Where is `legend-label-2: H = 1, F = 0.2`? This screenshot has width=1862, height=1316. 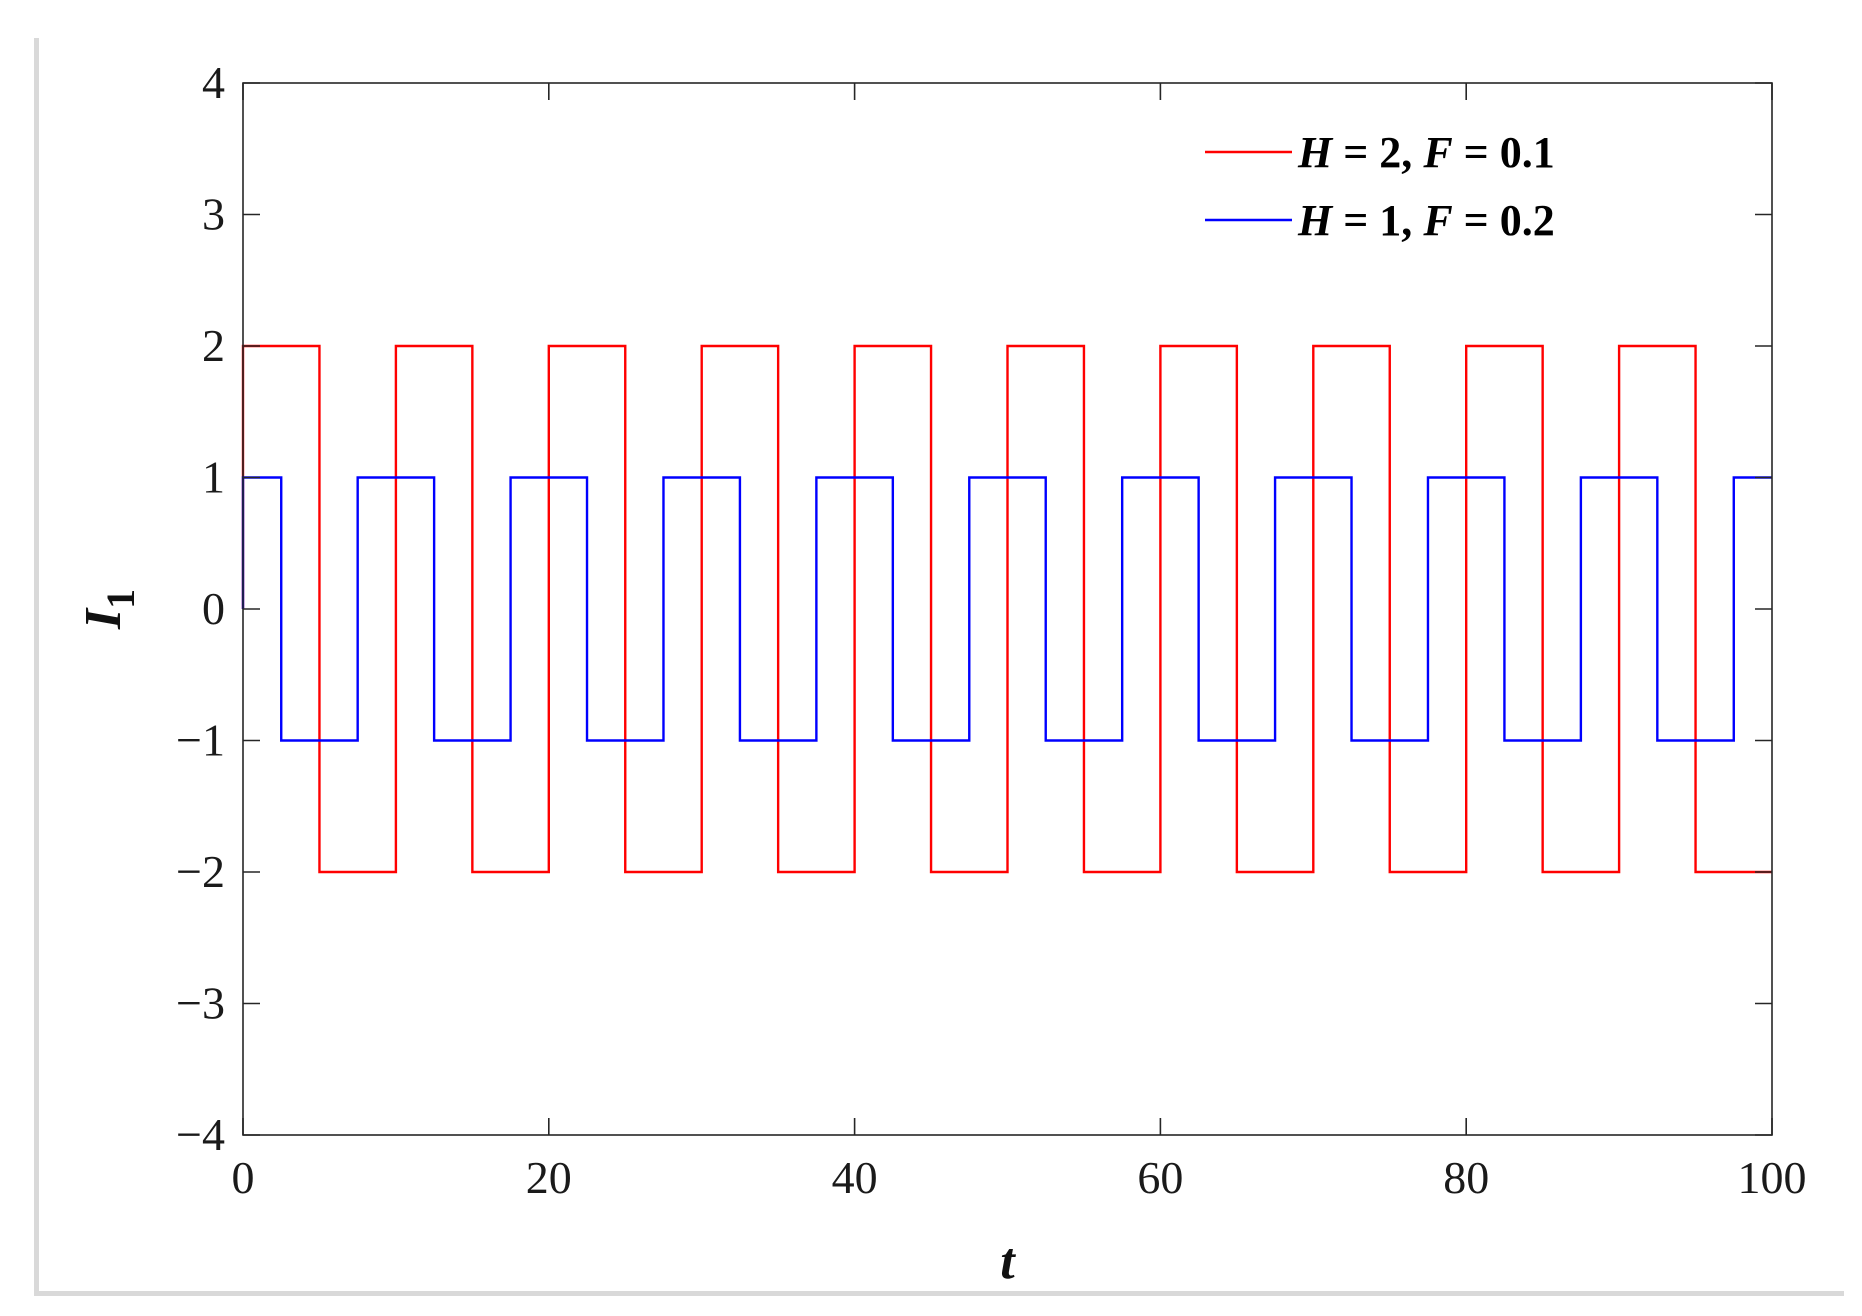
legend-label-2: H = 1, F = 0.2 is located at coordinates (1426, 220).